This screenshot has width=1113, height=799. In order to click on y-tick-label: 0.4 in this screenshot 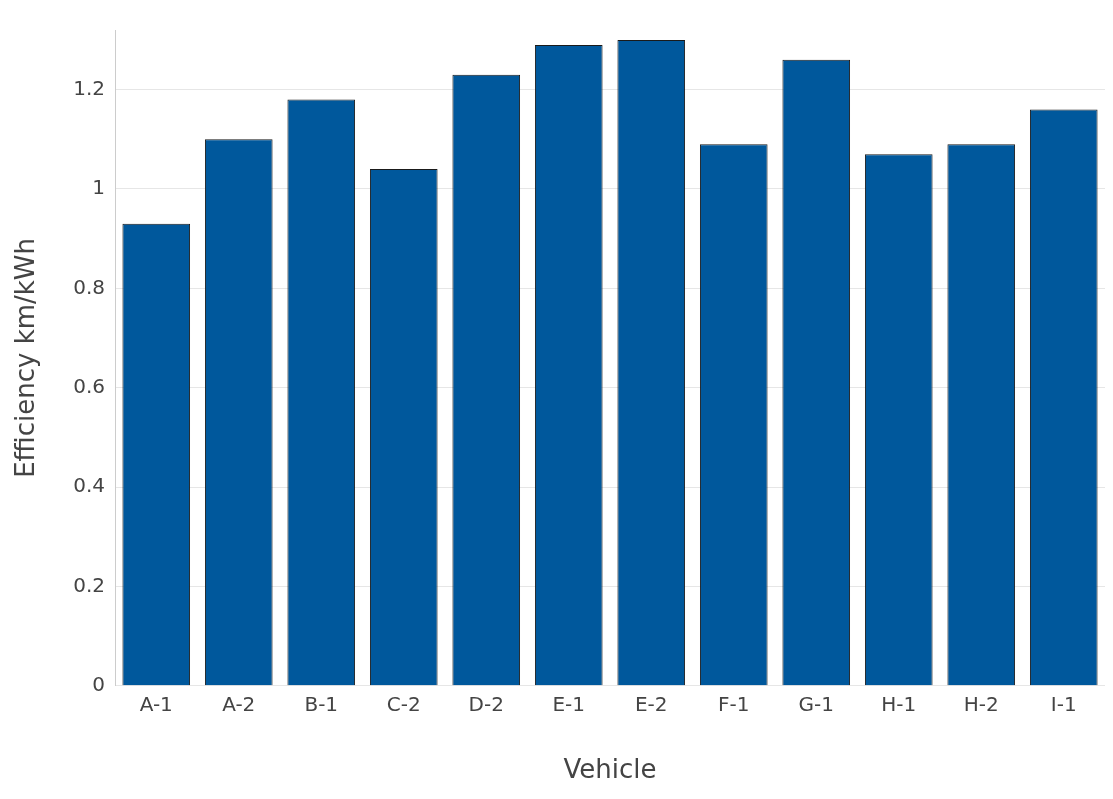, I will do `click(89, 485)`.